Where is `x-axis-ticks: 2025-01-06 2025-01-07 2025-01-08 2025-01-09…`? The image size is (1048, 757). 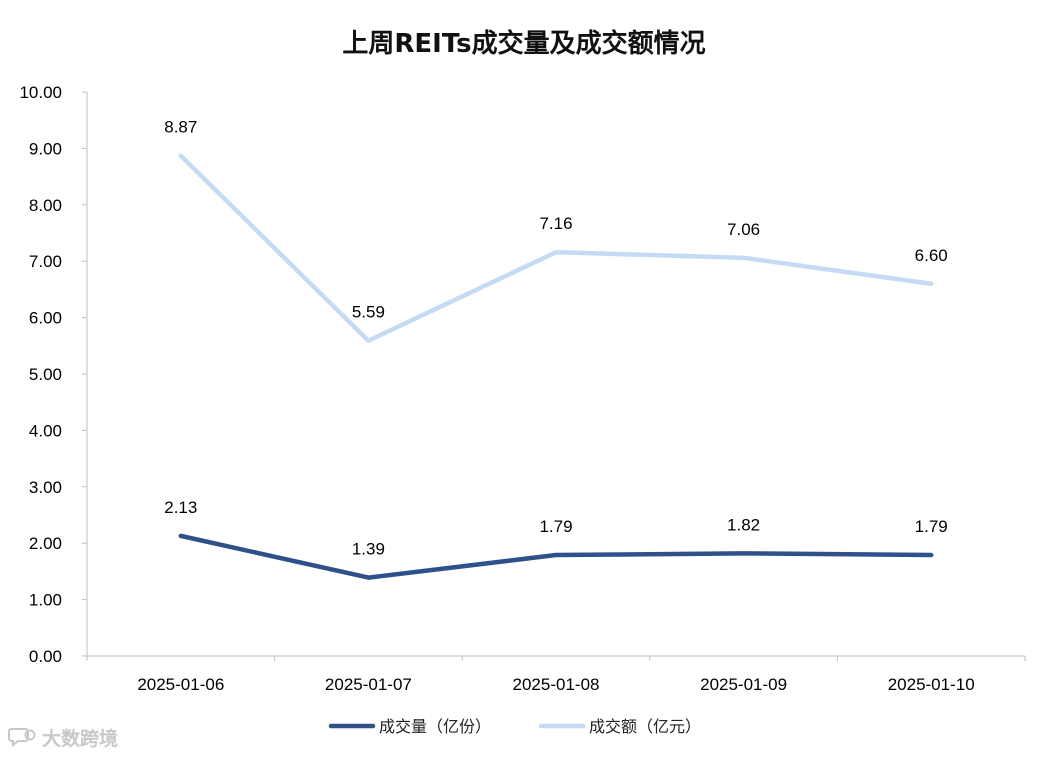 x-axis-ticks: 2025-01-06 2025-01-07 2025-01-08 2025-01-09… is located at coordinates (556, 675).